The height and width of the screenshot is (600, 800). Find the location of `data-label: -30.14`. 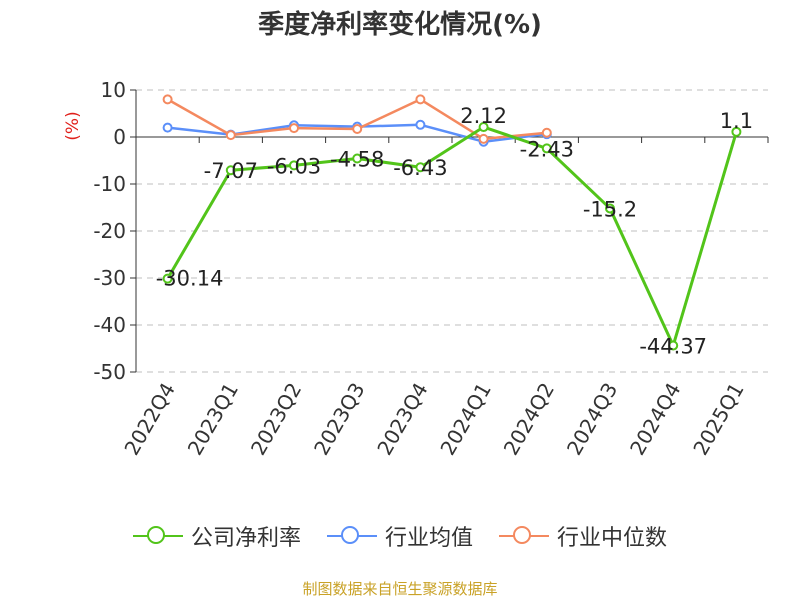

data-label: -30.14 is located at coordinates (190, 279).